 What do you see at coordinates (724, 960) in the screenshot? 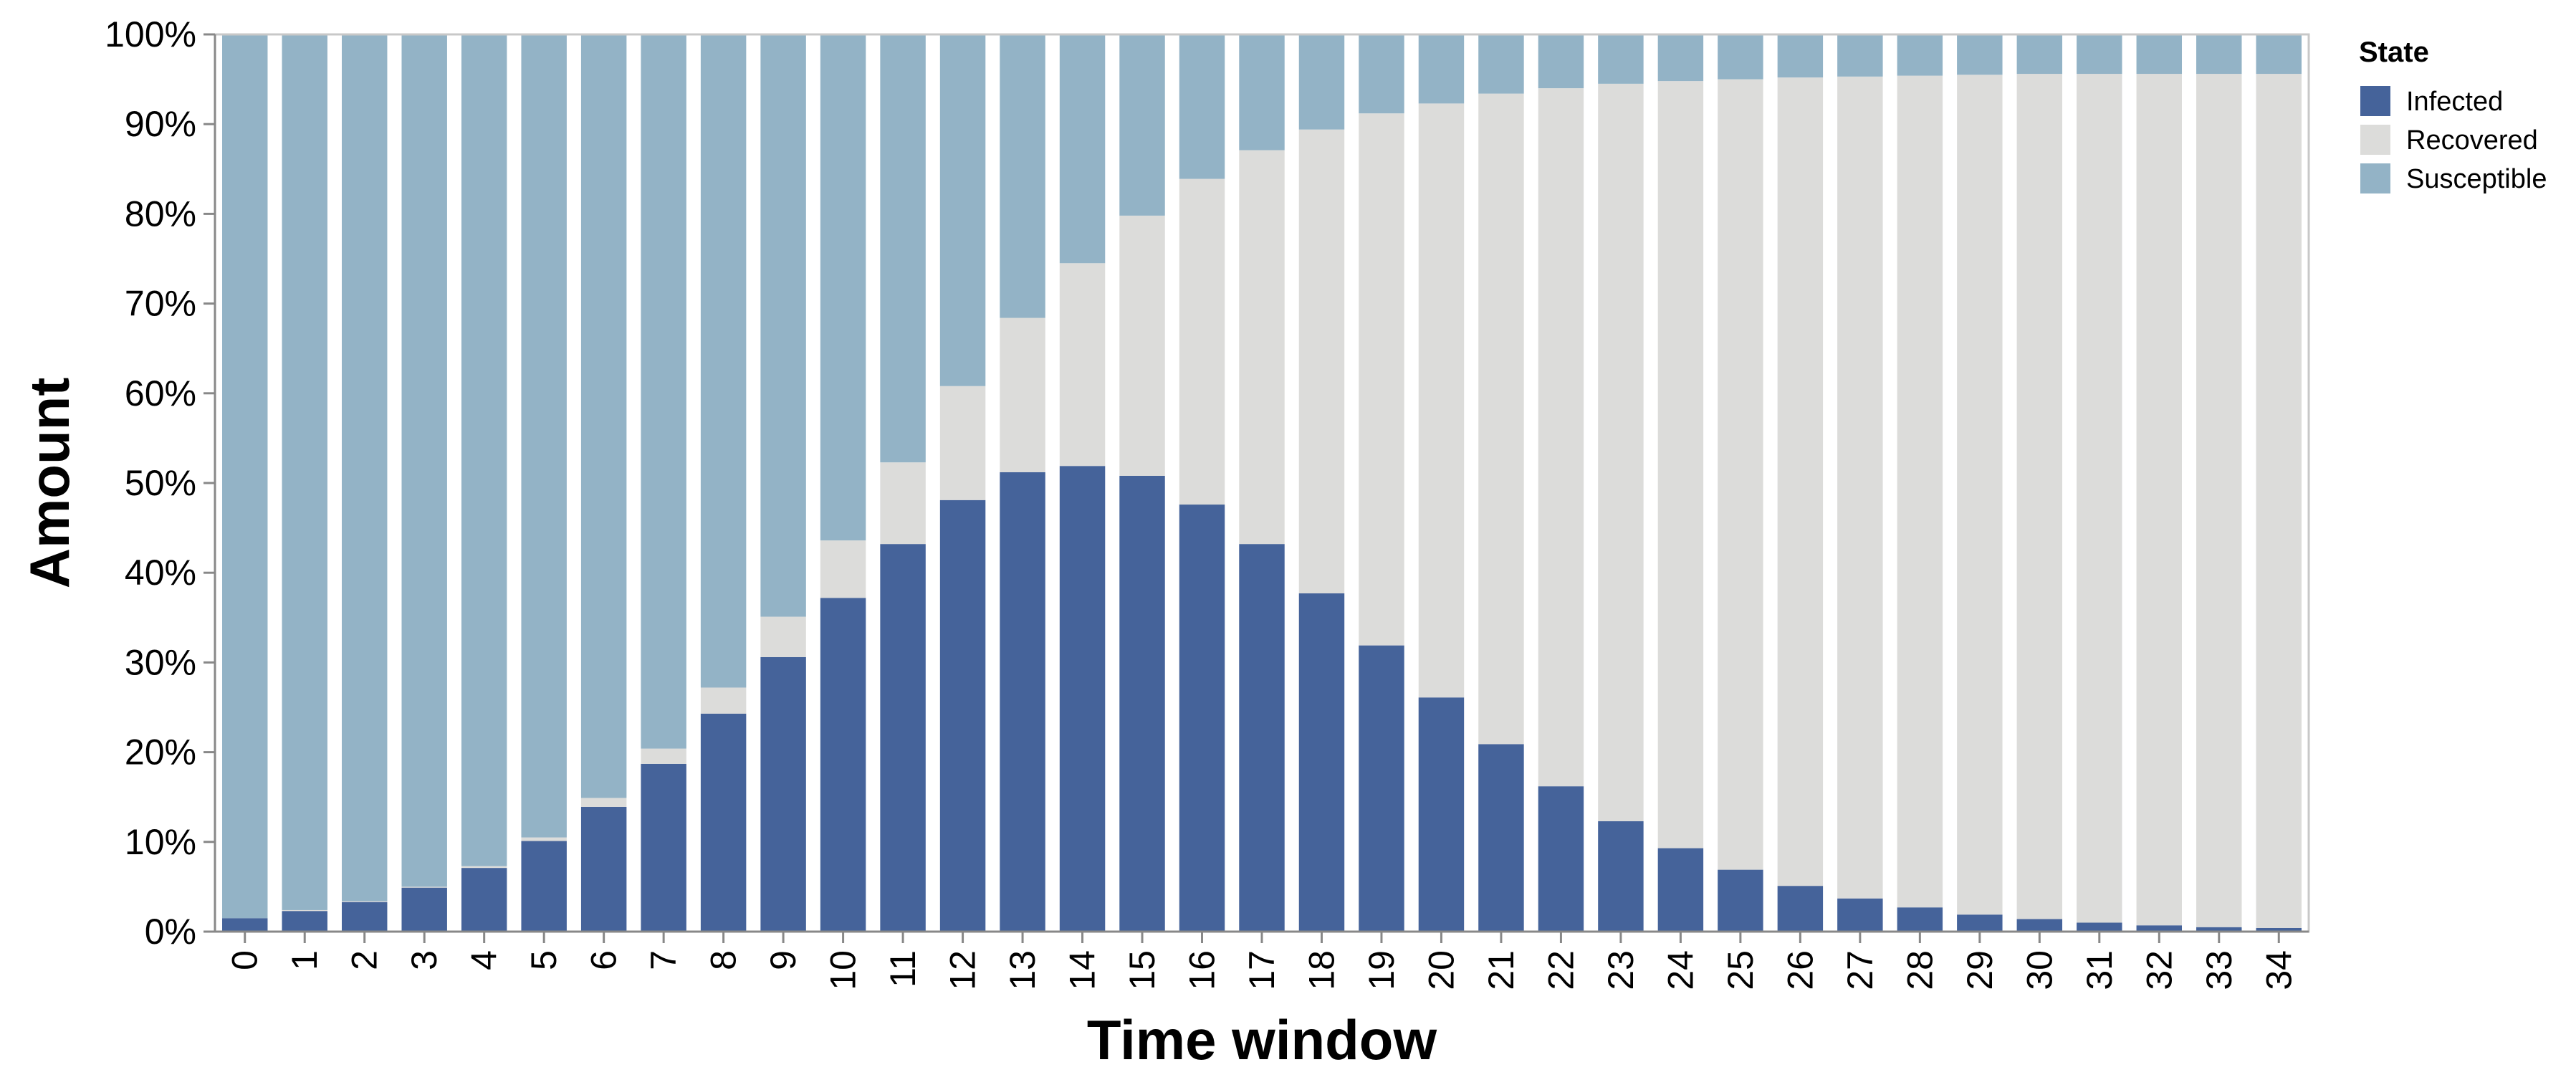
I see `x-tick-label: 8` at bounding box center [724, 960].